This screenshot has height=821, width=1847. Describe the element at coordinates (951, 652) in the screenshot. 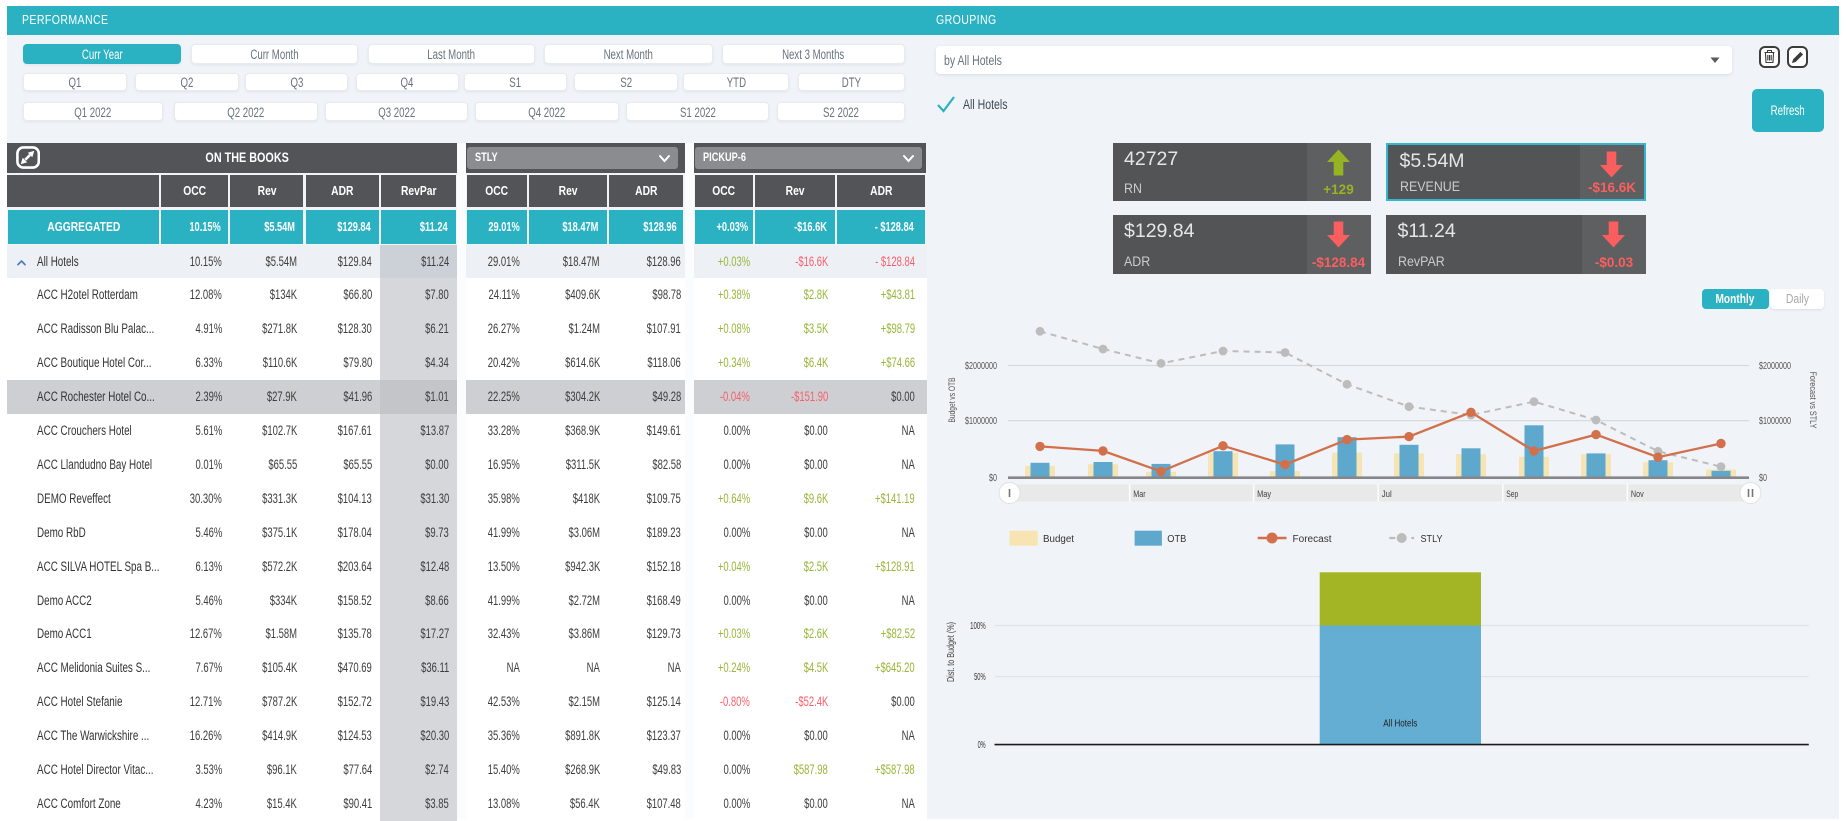

I see `svg-text: Dist. to Budget (%)` at that location.